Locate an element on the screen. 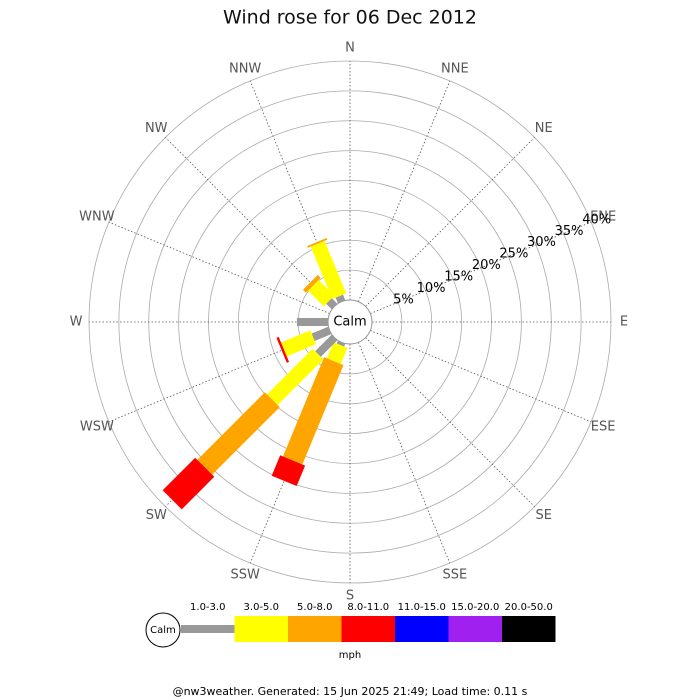 The width and height of the screenshot is (700, 700). direction-label: SW is located at coordinates (156, 515).